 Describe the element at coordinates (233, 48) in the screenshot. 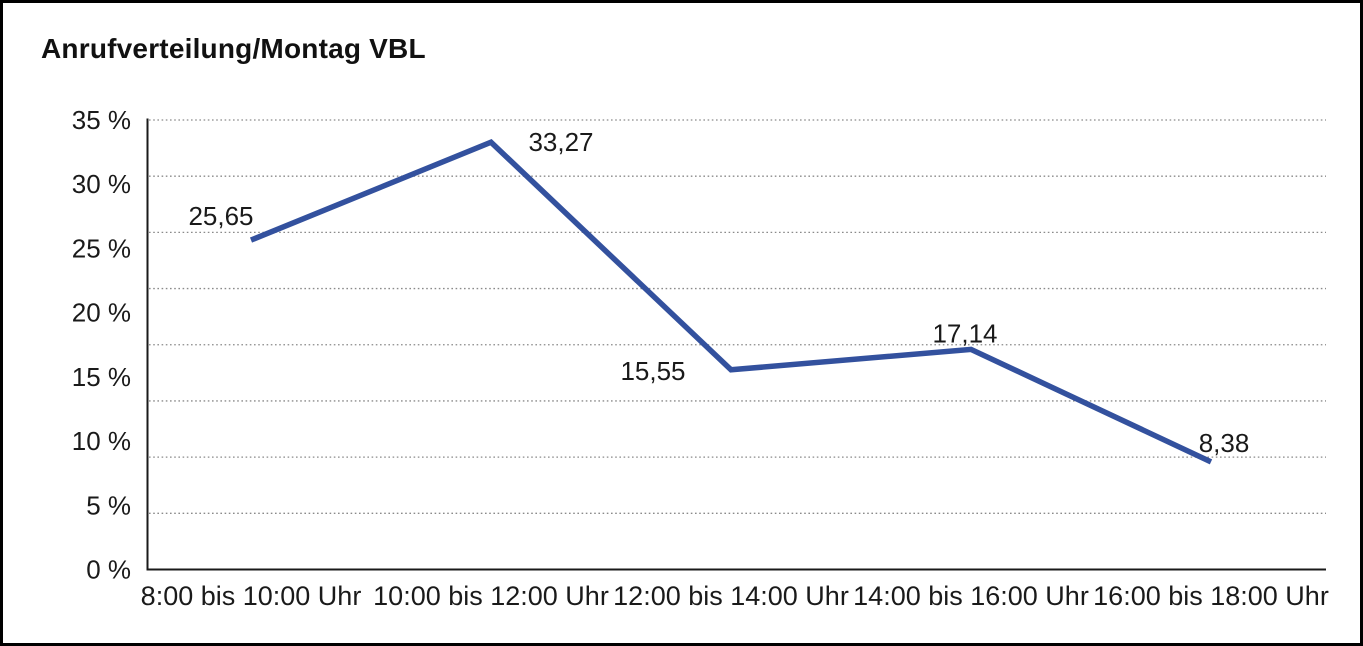

I see `chart-title: Anrufverteilung/Montag VBL` at that location.